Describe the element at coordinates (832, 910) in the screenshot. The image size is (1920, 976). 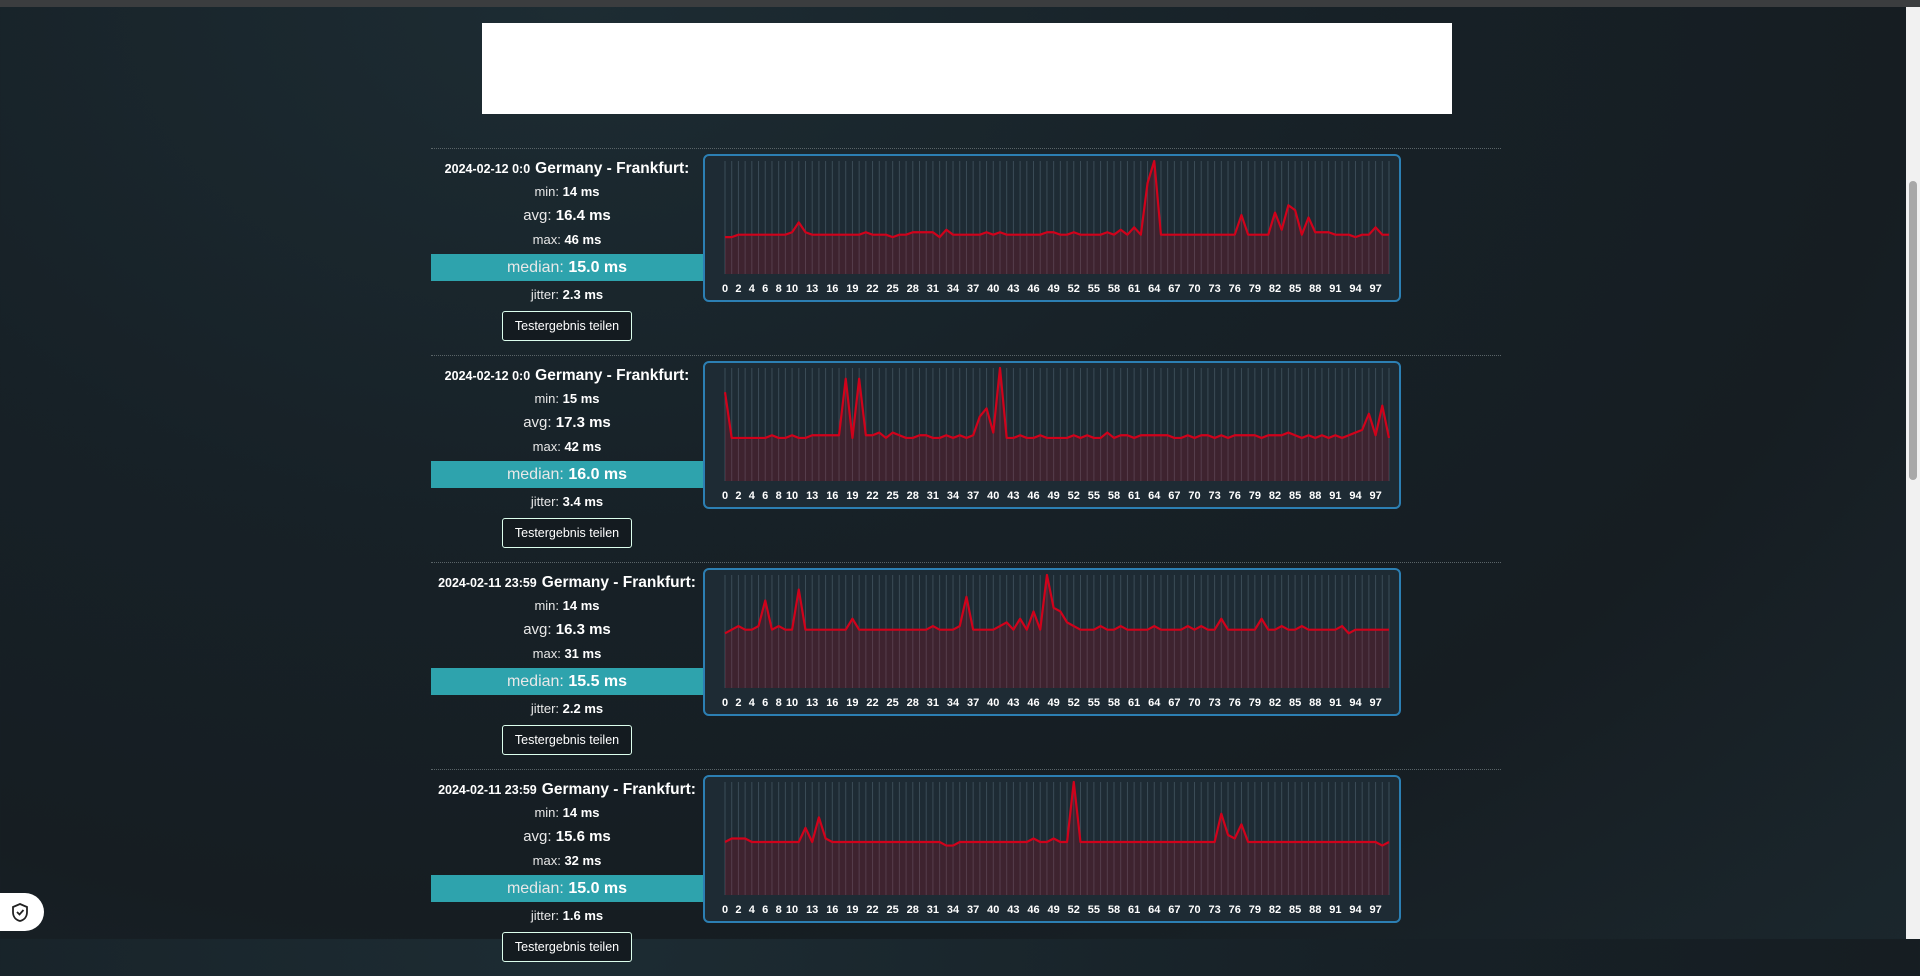
I see `x-tick-label: 16` at that location.